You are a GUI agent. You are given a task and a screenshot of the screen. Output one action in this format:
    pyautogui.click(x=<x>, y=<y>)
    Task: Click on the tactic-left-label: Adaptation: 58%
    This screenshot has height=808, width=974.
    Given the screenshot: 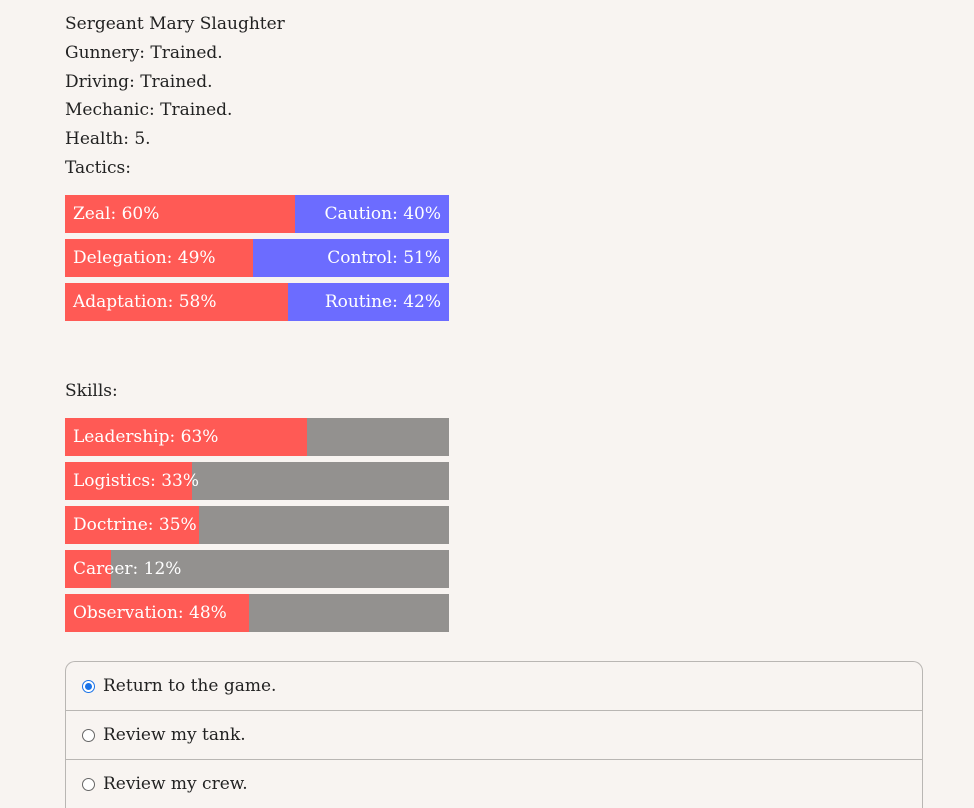 What is the action you would take?
    pyautogui.click(x=145, y=301)
    